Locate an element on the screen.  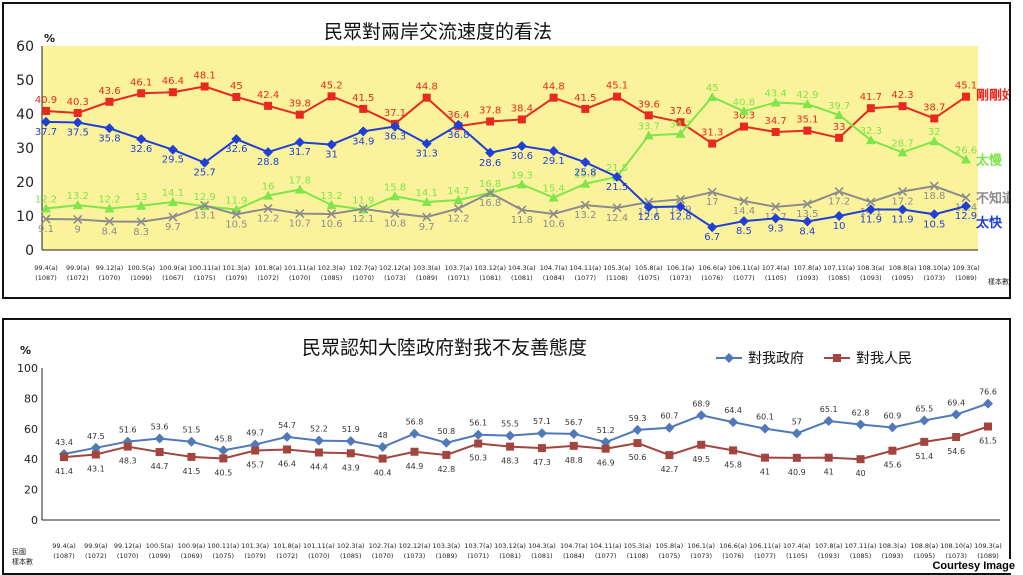
data-label: 8.5 is located at coordinates (744, 231).